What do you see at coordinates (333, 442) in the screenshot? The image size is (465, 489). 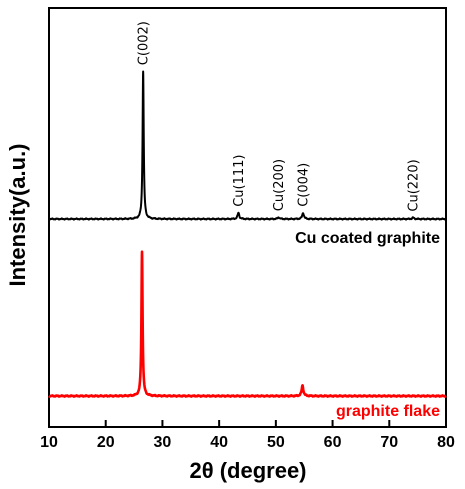 I see `x-tick-label: 60` at bounding box center [333, 442].